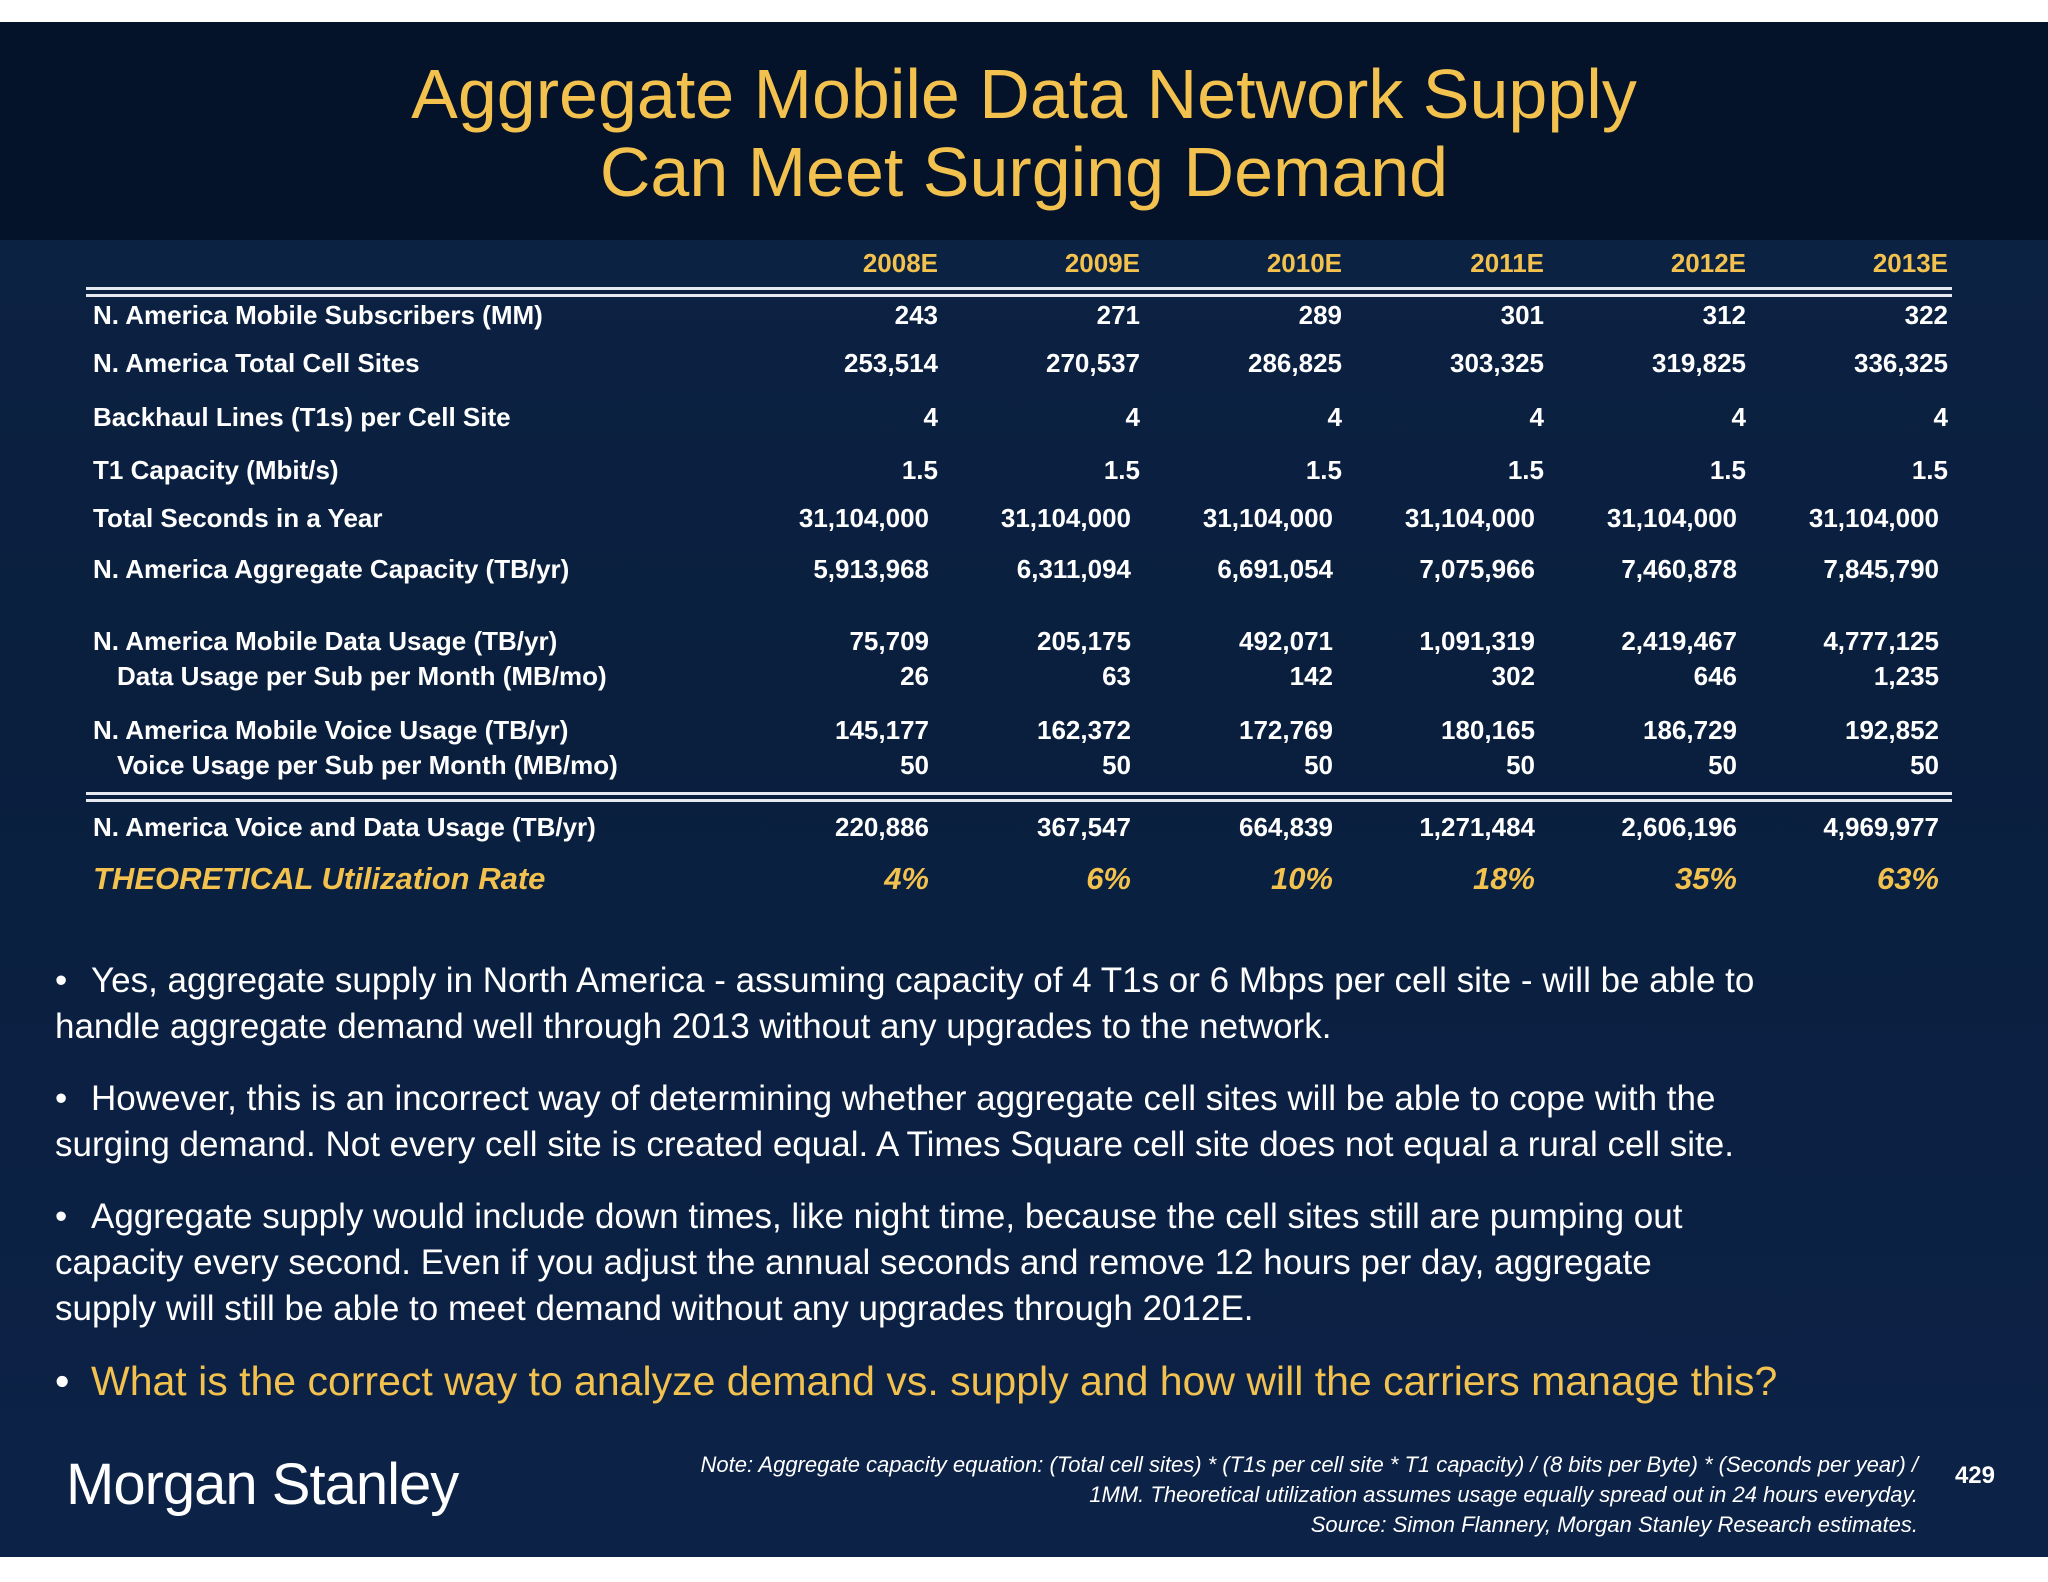  I want to click on row-label: Data Usage per Sub per Month (MB/mo), so click(362, 676).